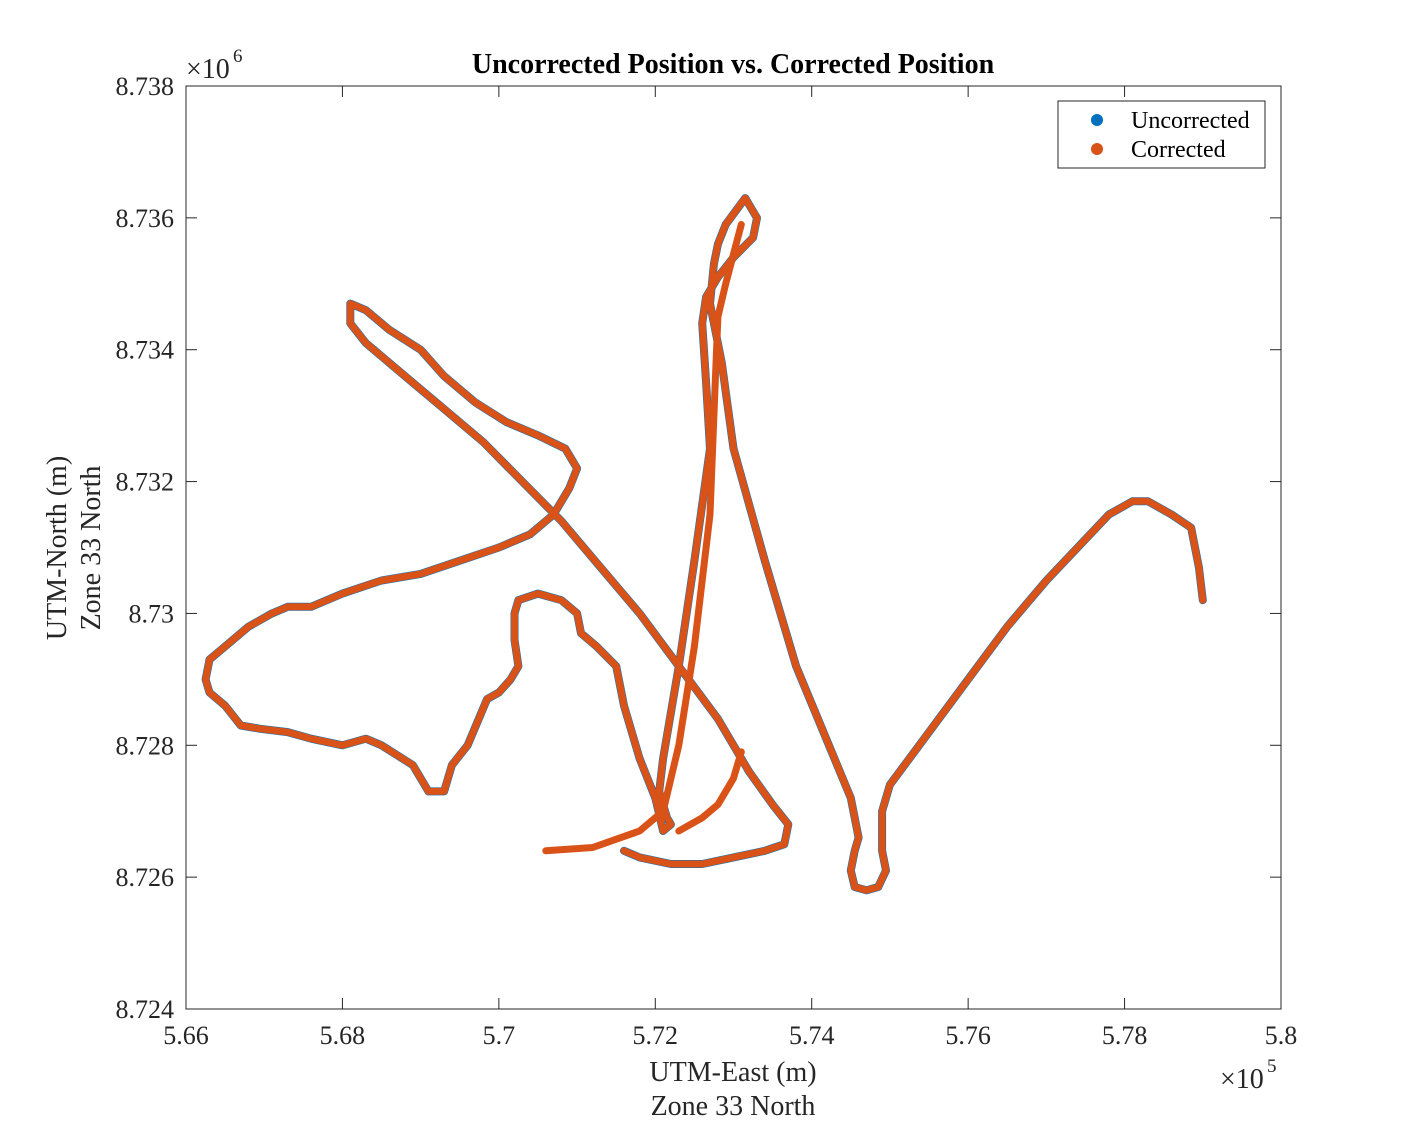 The width and height of the screenshot is (1416, 1134). What do you see at coordinates (74, 548) in the screenshot?
I see `y-axis-label: UTM-North (m) Zone 33 North` at bounding box center [74, 548].